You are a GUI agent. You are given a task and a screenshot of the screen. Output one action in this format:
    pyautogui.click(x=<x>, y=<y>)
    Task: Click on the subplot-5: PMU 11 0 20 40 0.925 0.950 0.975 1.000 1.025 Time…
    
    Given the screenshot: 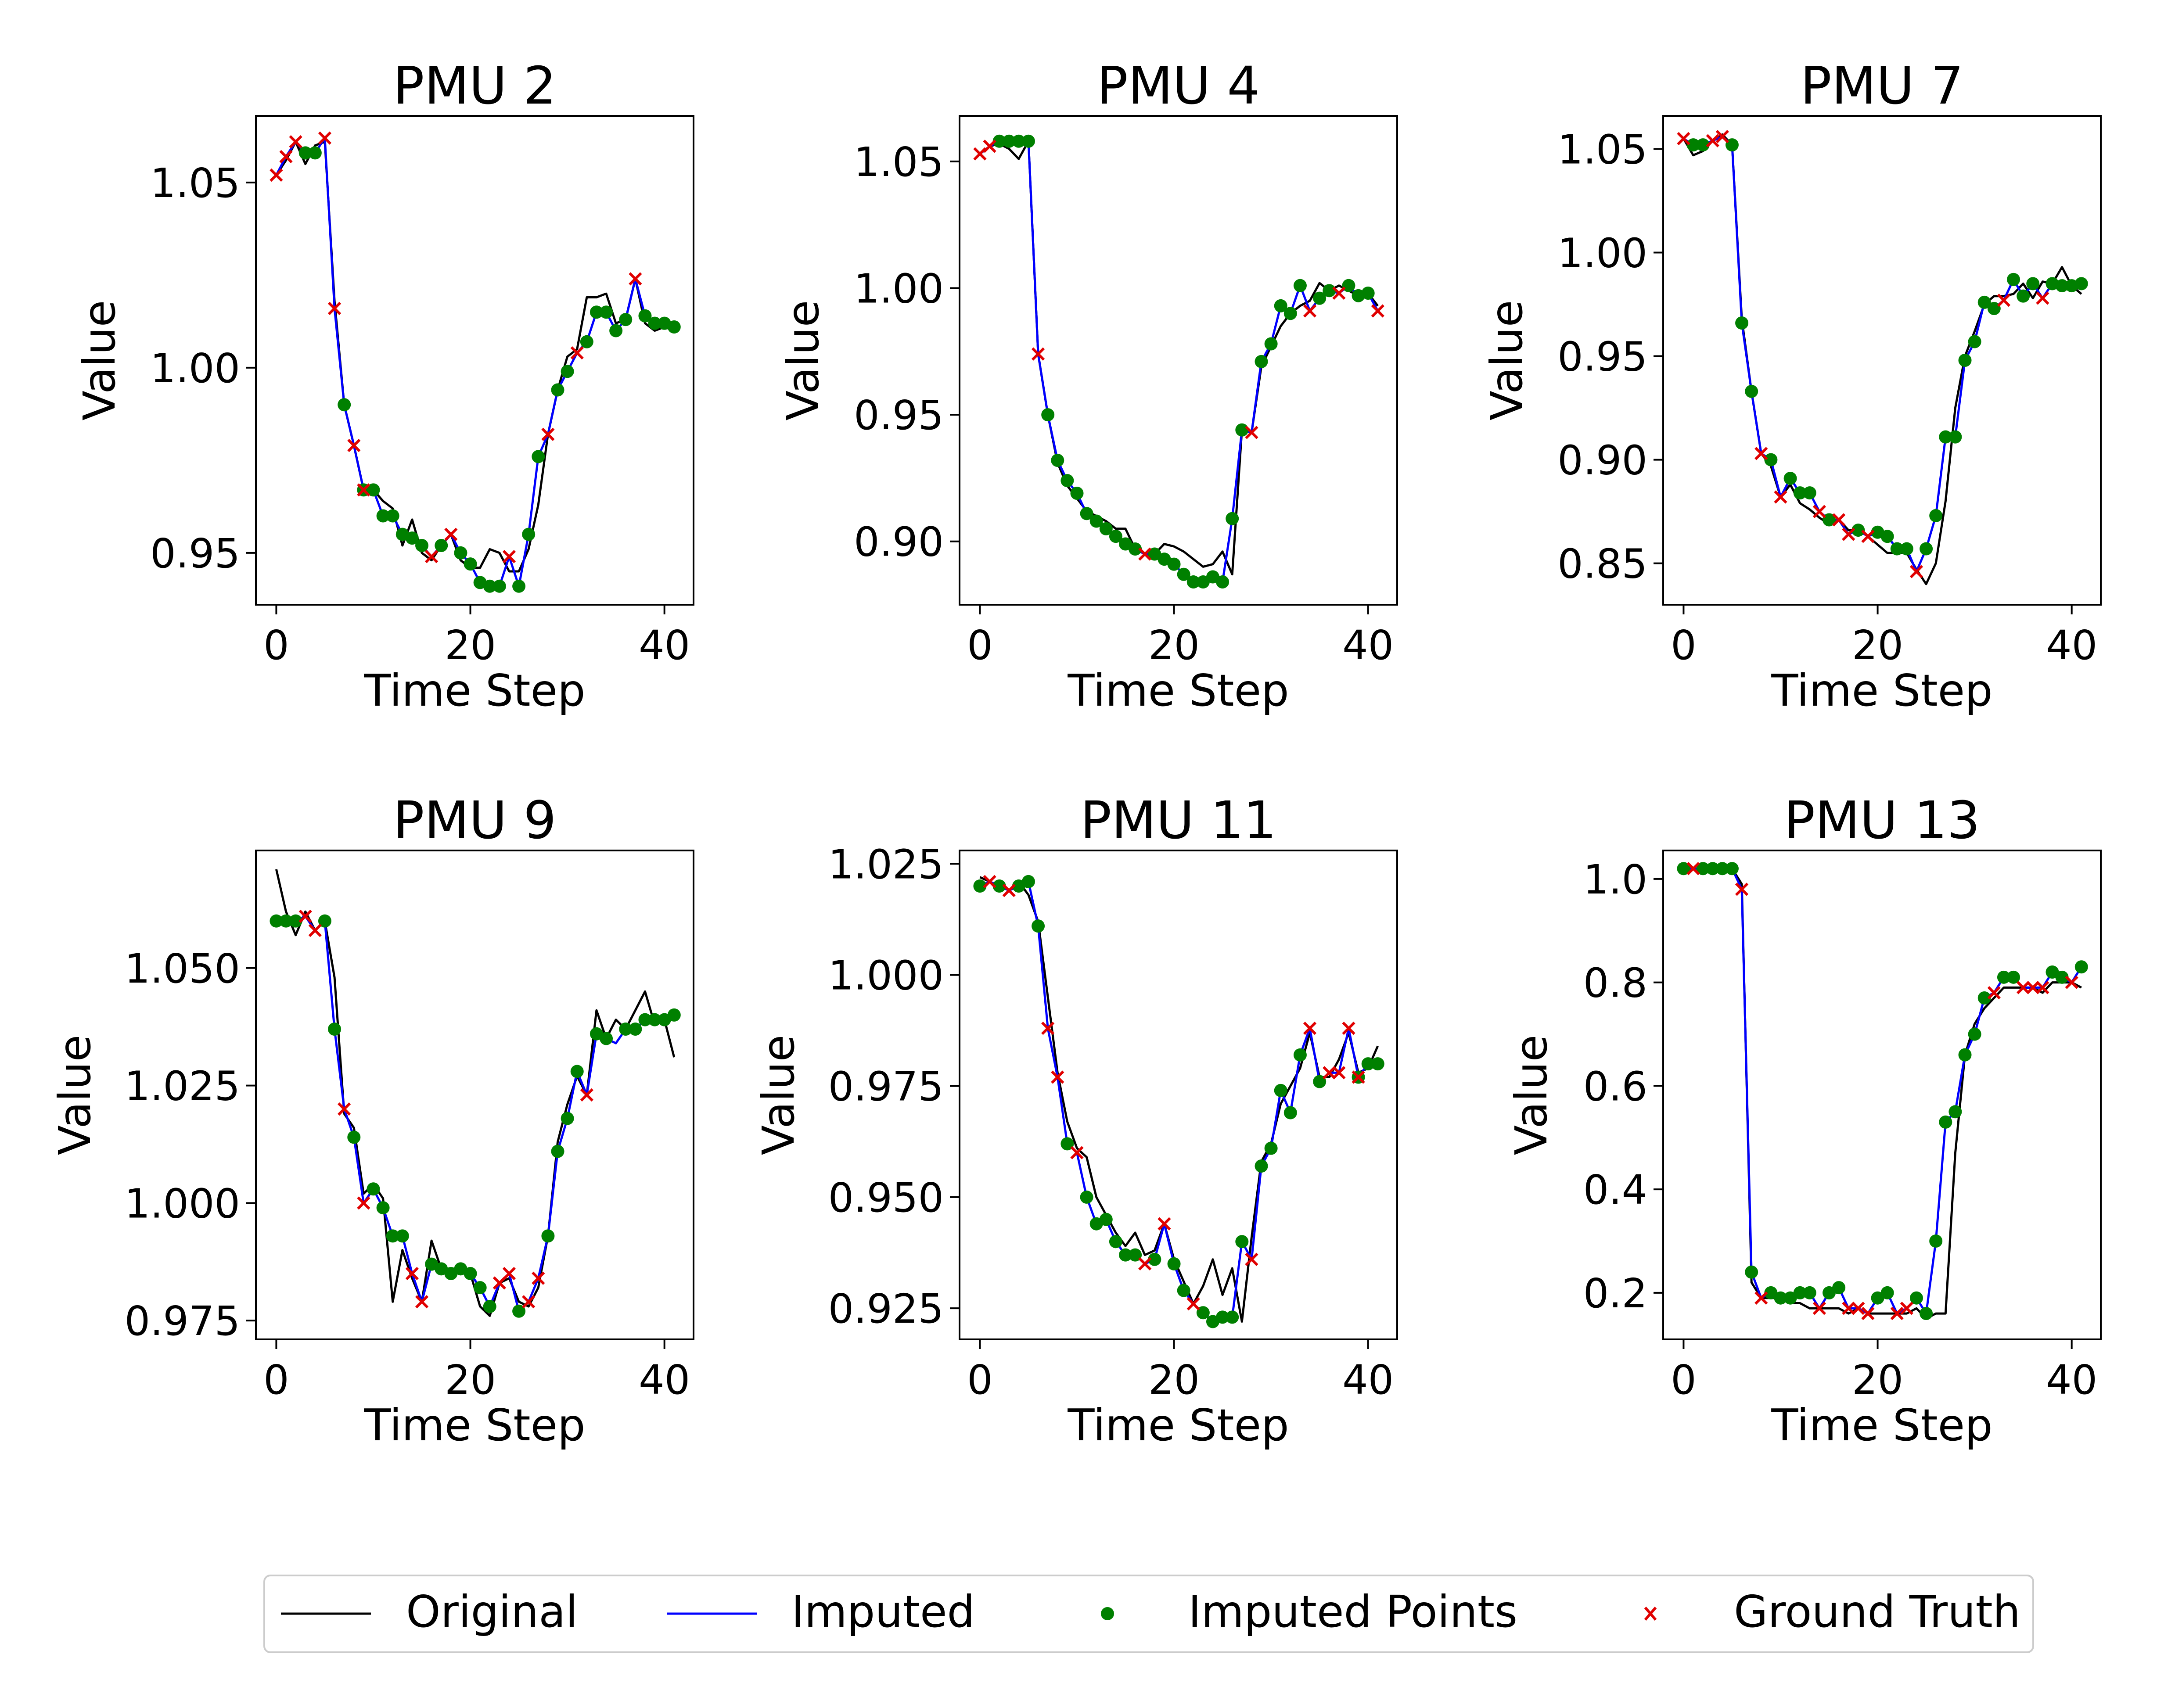 What is the action you would take?
    pyautogui.click(x=1075, y=1120)
    